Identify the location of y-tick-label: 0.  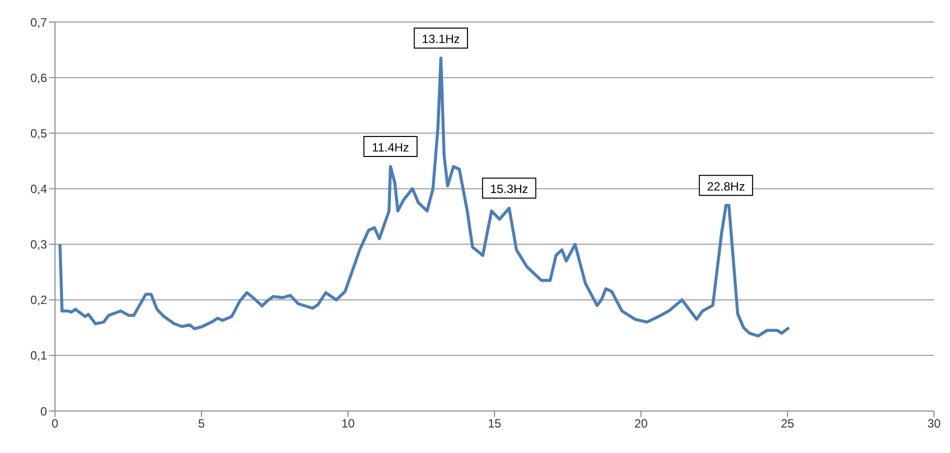
(44, 411).